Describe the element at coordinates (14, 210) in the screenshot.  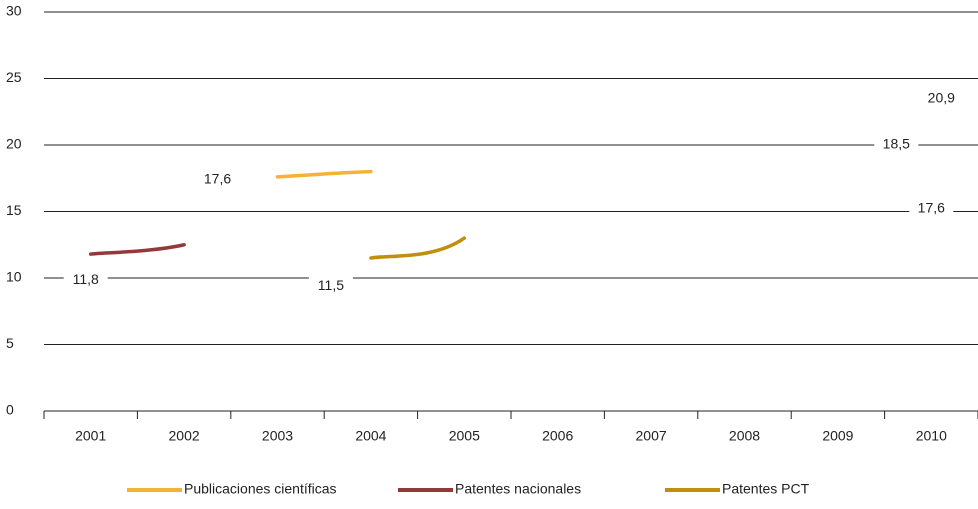
I see `y-tick-label: 15` at that location.